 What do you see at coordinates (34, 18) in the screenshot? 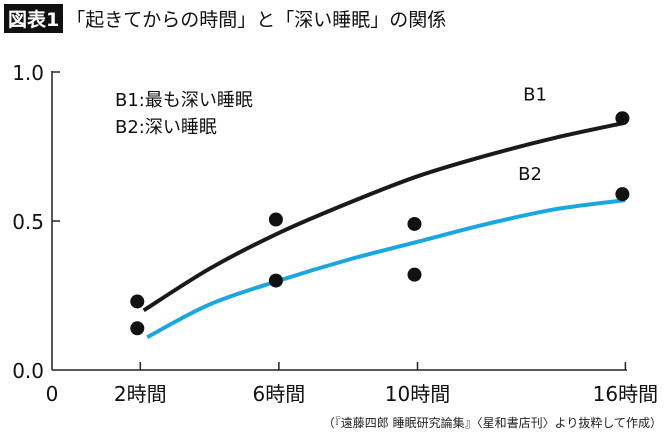
I see `figure-badge: 図表1` at bounding box center [34, 18].